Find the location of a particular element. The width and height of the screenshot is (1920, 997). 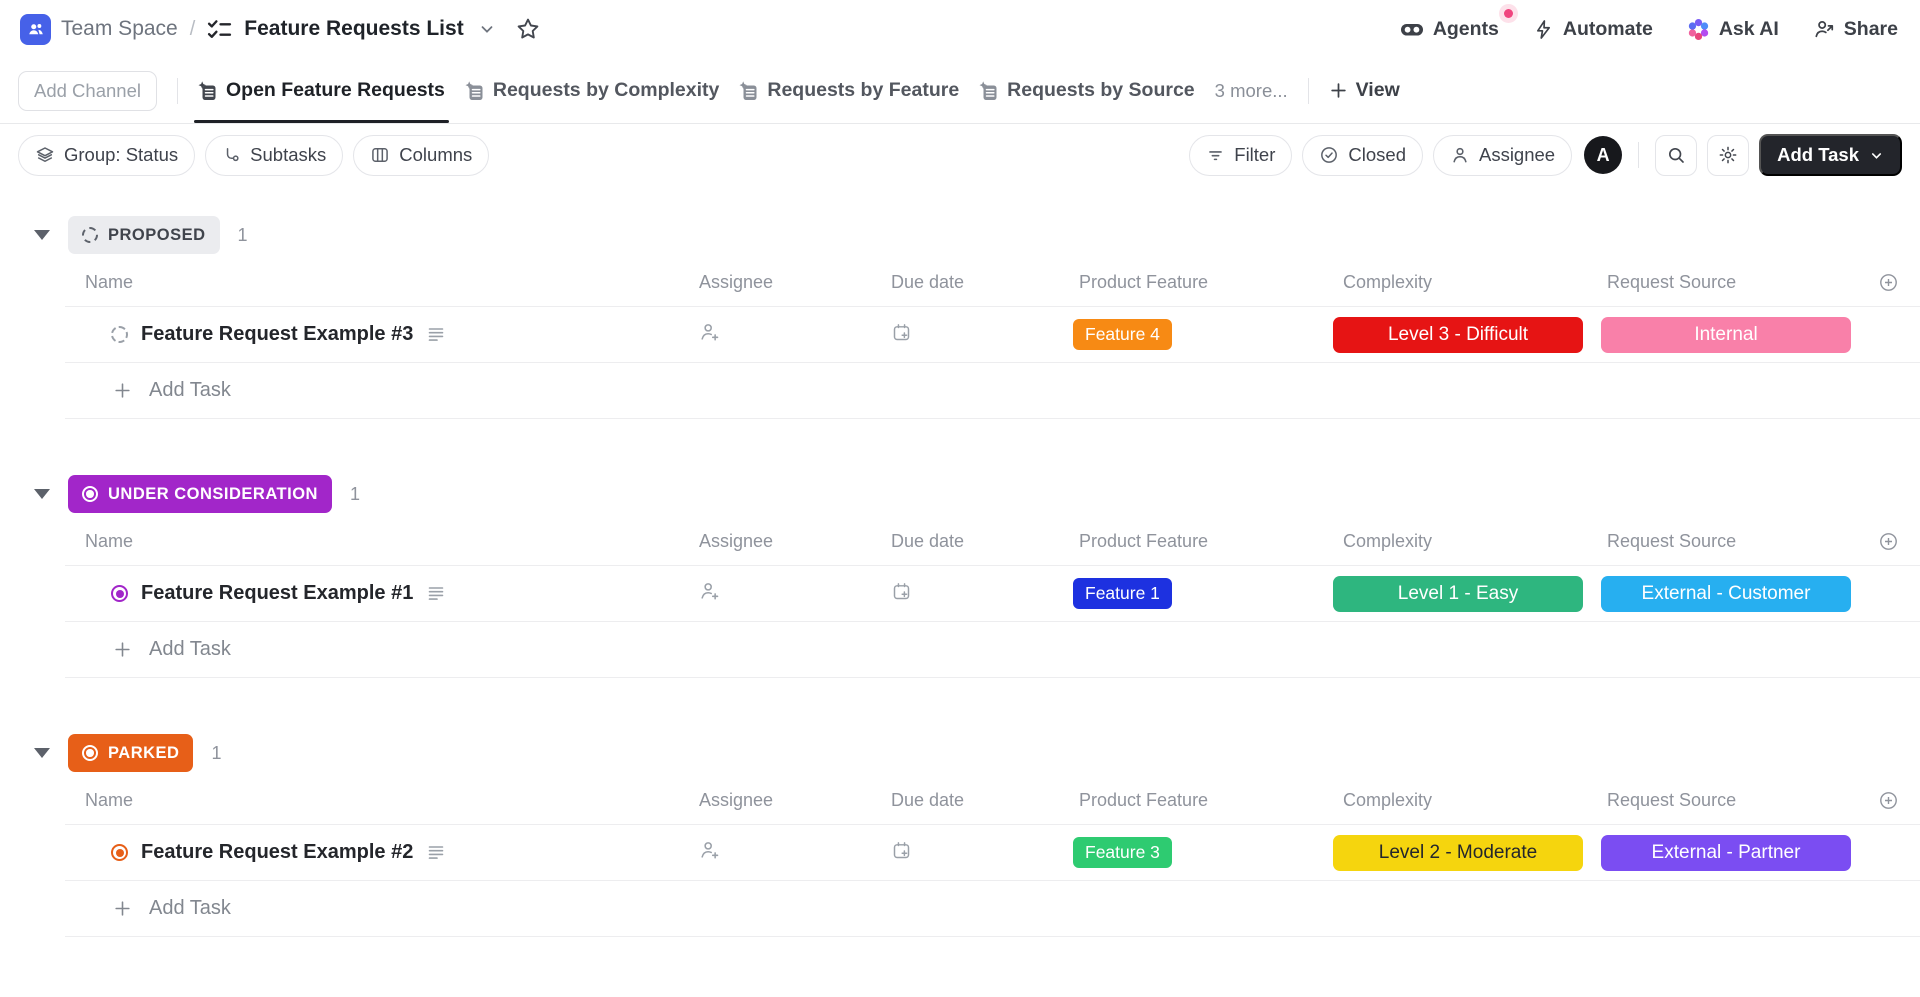

add-view-button: View is located at coordinates (1364, 90).